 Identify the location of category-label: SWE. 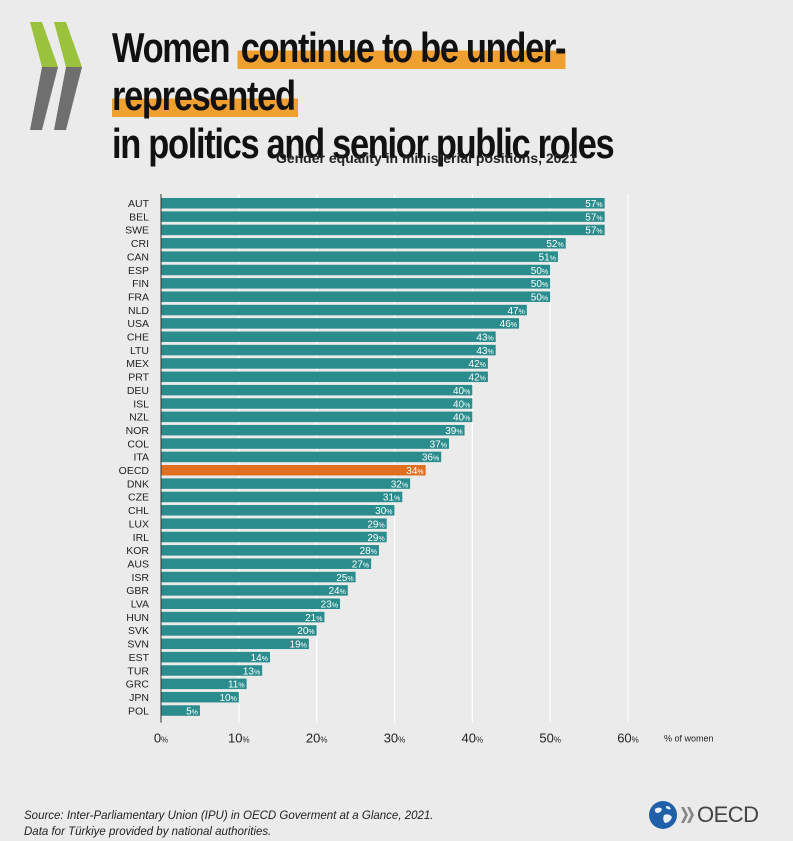
(137, 231).